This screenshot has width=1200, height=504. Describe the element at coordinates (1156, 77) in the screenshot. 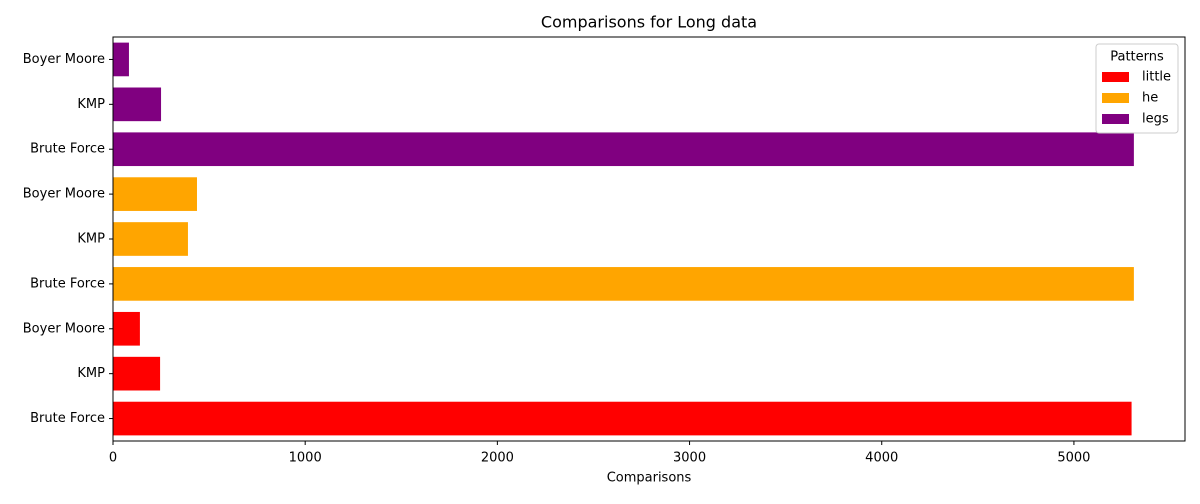

I see `legend-label: little` at that location.